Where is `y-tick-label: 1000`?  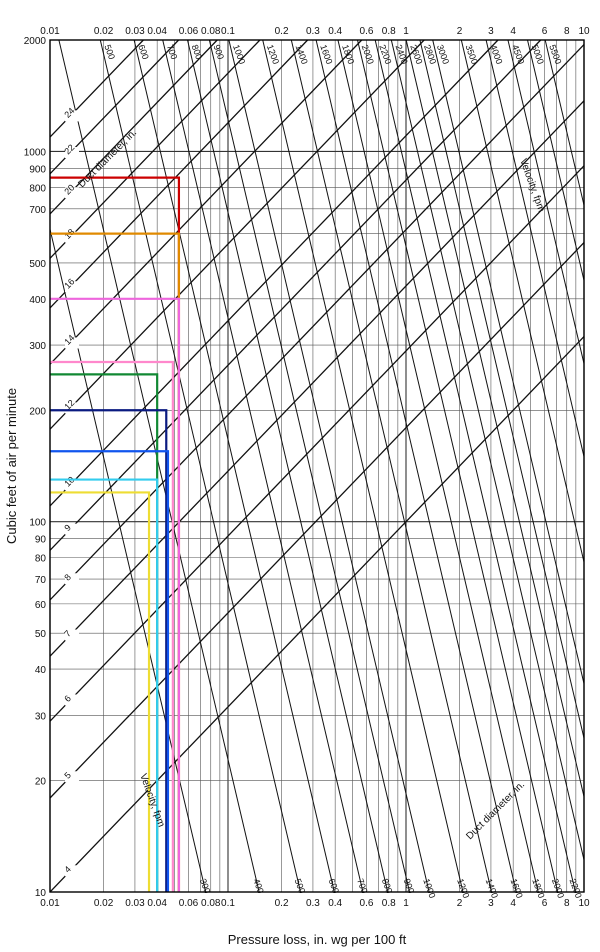 y-tick-label: 1000 is located at coordinates (35, 152).